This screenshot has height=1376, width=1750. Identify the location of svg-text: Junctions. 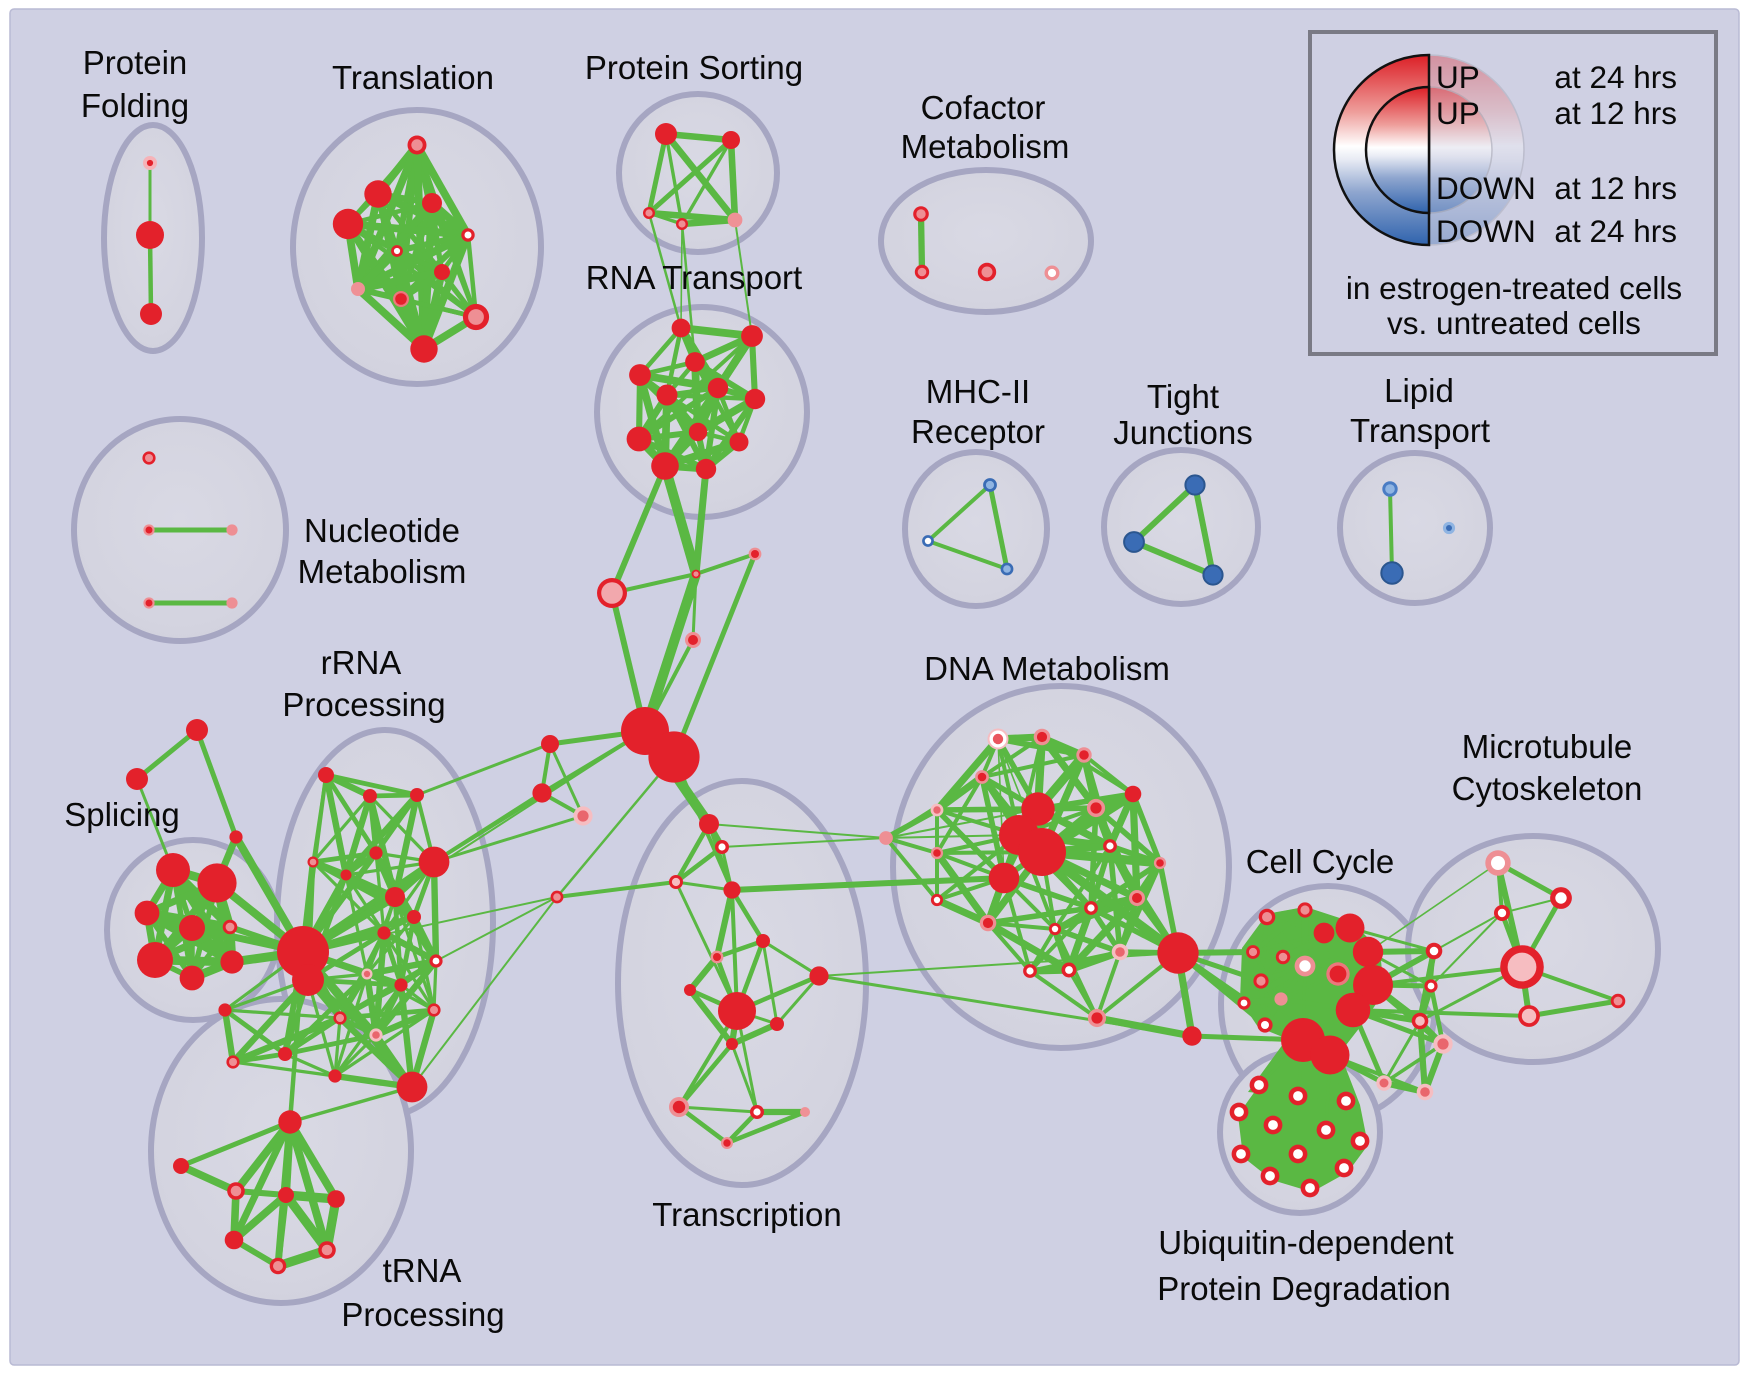
(1182, 432).